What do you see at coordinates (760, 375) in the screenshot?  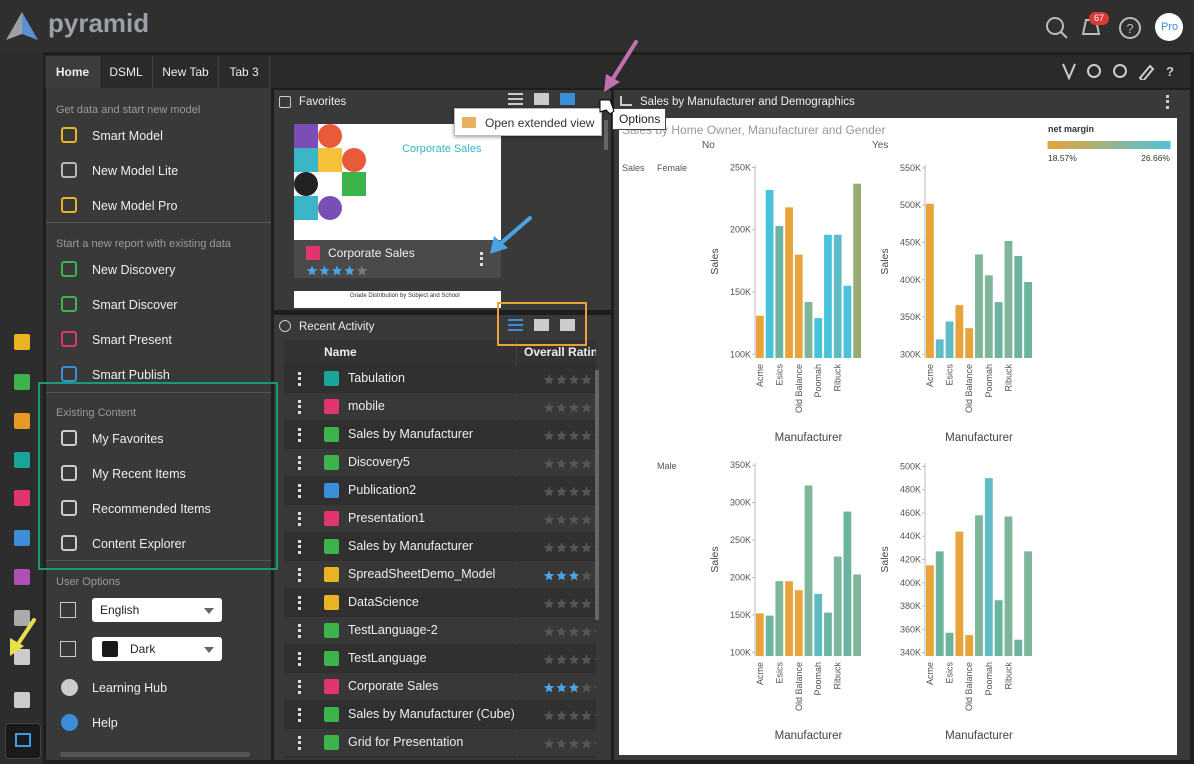 I see `x-tick-label: Acme` at bounding box center [760, 375].